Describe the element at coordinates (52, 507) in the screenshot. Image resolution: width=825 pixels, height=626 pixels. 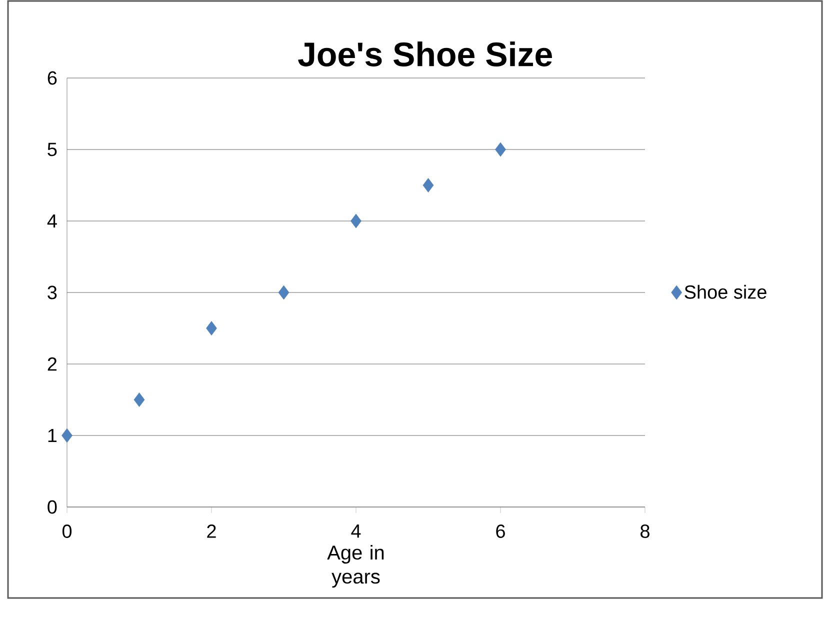
I see `y-tick-label: 0` at that location.